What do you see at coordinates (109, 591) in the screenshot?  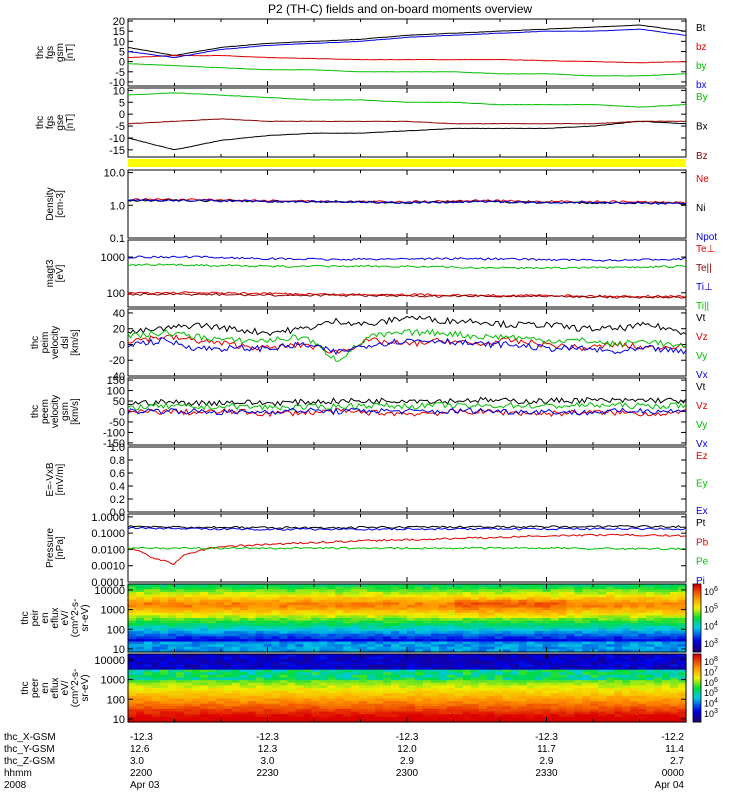 I see `y-tick-label: 10000` at bounding box center [109, 591].